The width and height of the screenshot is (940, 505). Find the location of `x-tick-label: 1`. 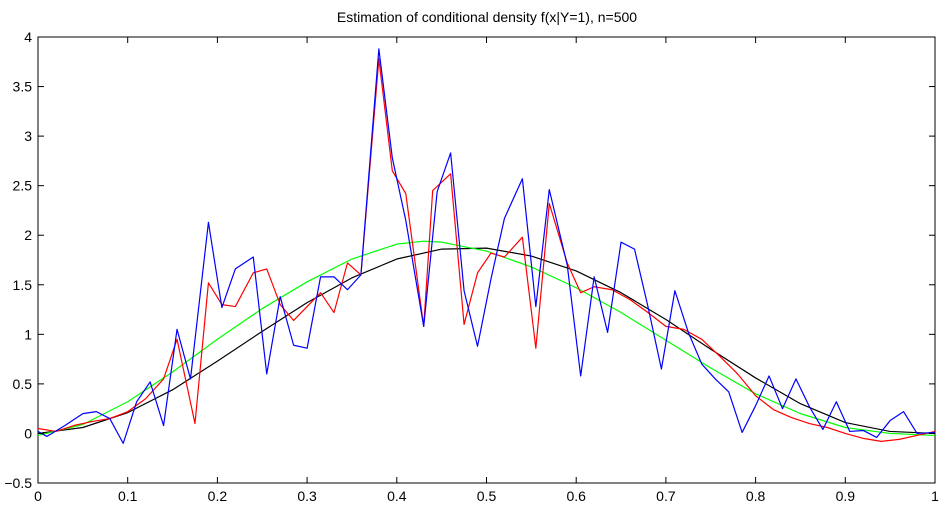

x-tick-label: 1 is located at coordinates (935, 496).